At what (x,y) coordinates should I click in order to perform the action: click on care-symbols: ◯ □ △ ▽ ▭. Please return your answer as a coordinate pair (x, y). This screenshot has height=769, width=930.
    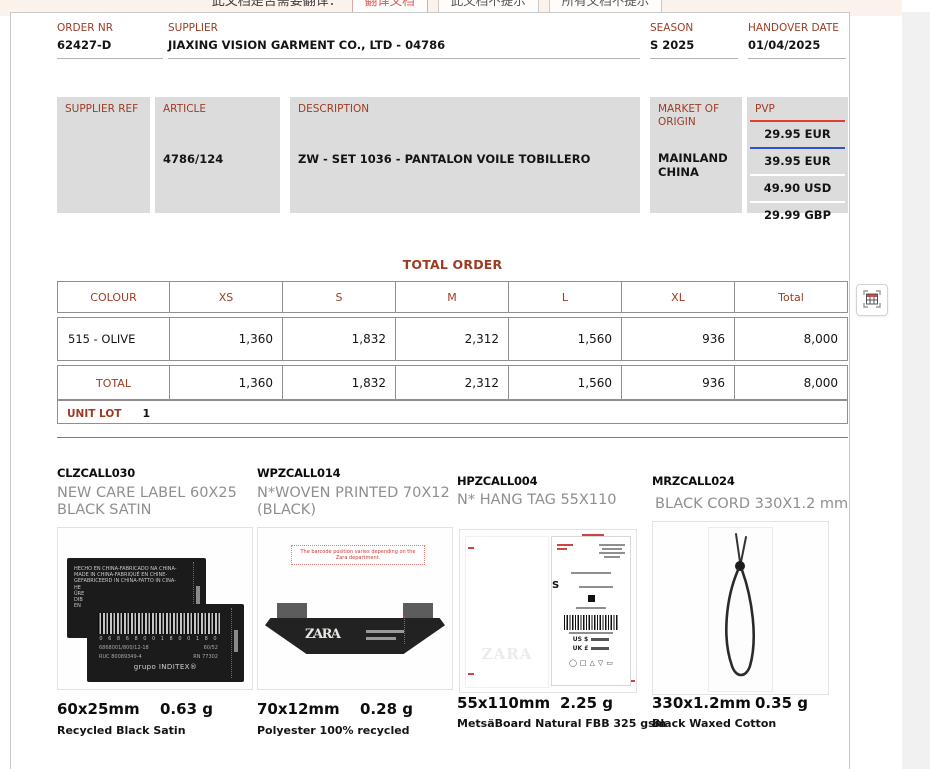
    Looking at the image, I should click on (591, 662).